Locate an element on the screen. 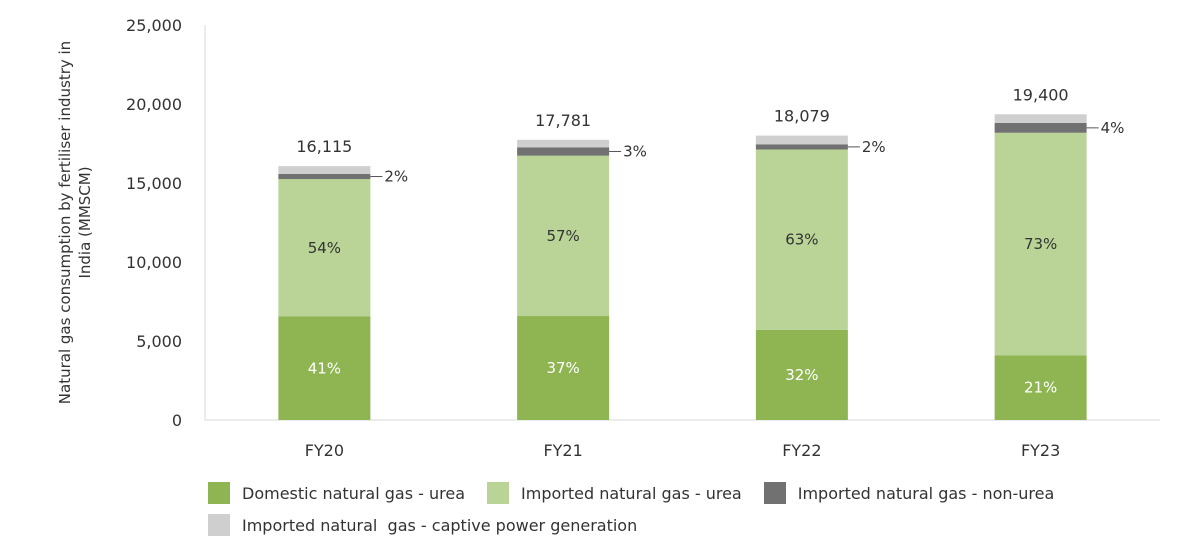 The width and height of the screenshot is (1200, 551). legend-swatch-domestic-urea is located at coordinates (219, 493).